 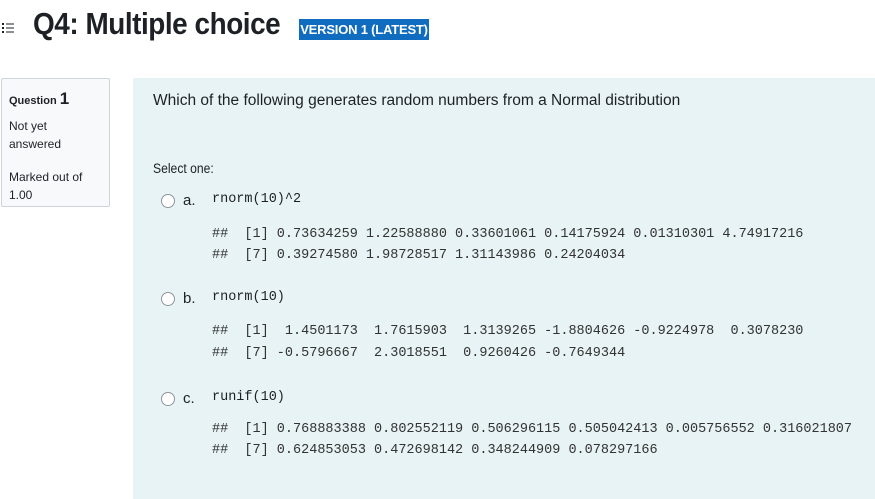 What do you see at coordinates (248, 397) in the screenshot?
I see `option-code: runif(10)` at bounding box center [248, 397].